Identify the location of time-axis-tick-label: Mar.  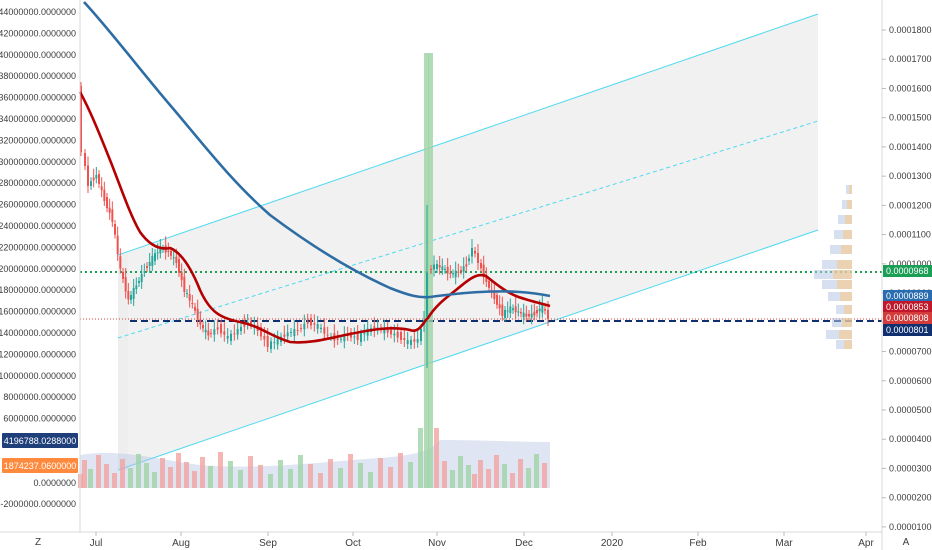
(784, 543).